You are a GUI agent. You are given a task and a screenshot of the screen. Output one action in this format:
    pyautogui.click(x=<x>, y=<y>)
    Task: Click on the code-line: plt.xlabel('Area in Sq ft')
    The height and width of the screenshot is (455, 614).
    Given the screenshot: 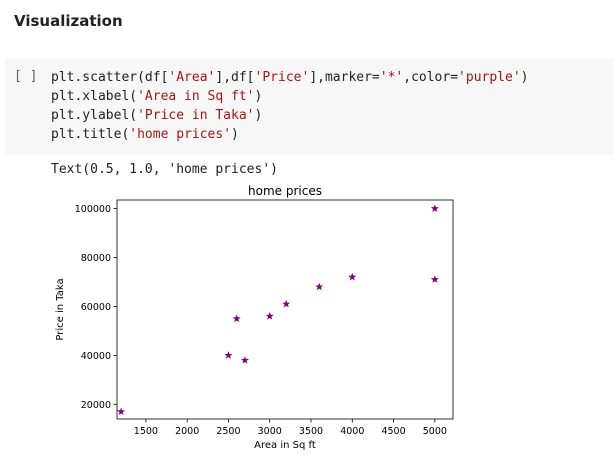 What is the action you would take?
    pyautogui.click(x=156, y=96)
    